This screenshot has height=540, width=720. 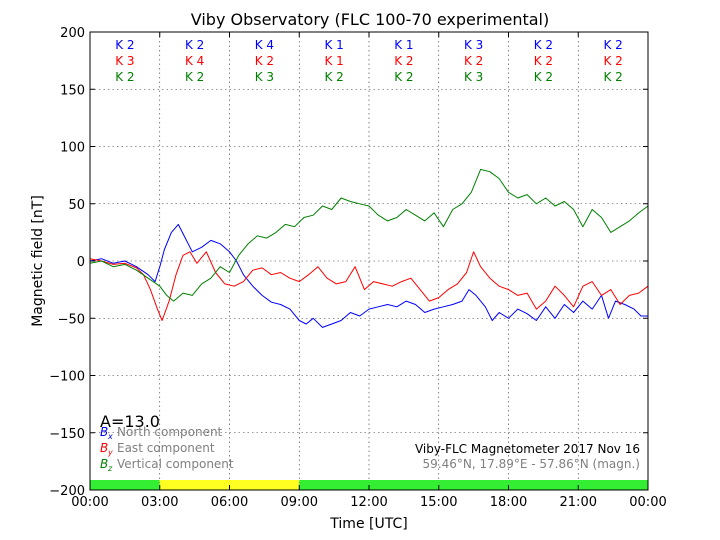 What do you see at coordinates (578, 502) in the screenshot?
I see `x-tick-label: 21:00` at bounding box center [578, 502].